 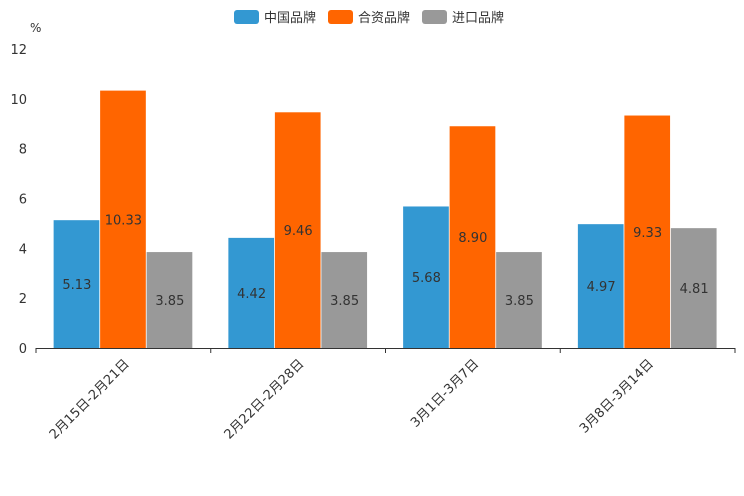 What do you see at coordinates (90, 400) in the screenshot?
I see `x-tick-label-0: 2月15日-2月21日` at bounding box center [90, 400].